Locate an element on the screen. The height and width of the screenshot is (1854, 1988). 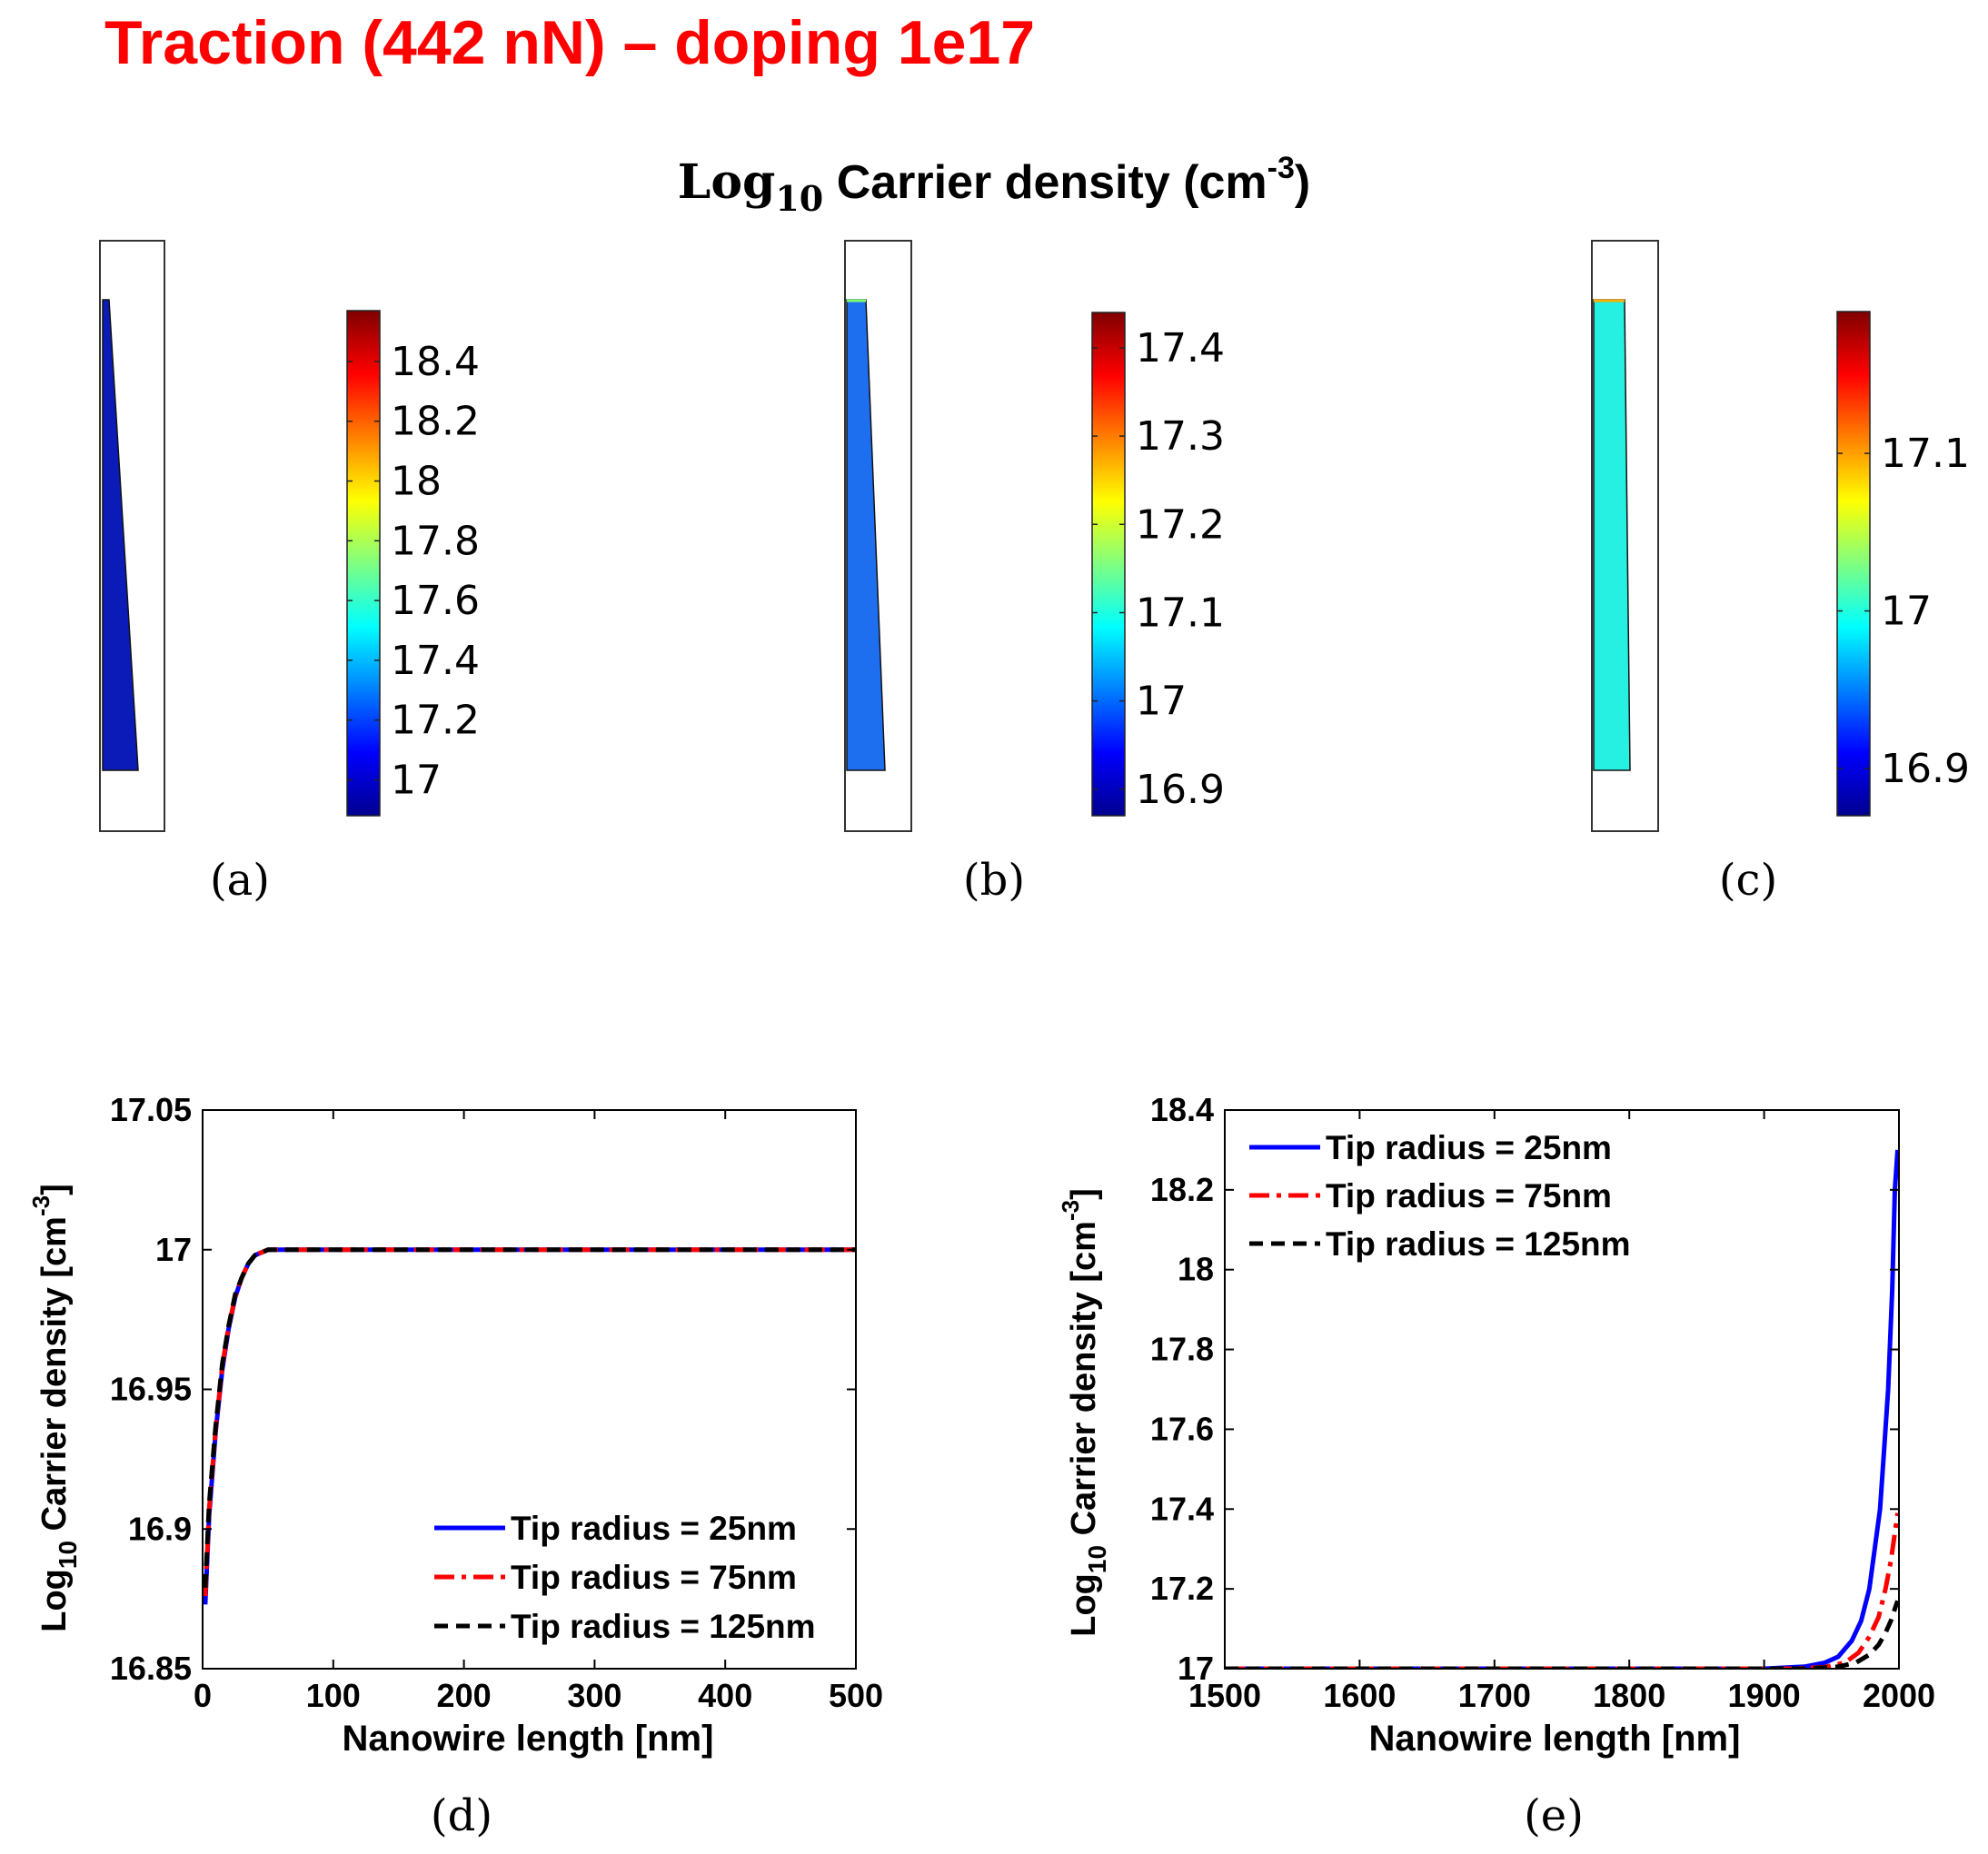
colorbar-tick-label-c: 17 is located at coordinates (1907, 612).